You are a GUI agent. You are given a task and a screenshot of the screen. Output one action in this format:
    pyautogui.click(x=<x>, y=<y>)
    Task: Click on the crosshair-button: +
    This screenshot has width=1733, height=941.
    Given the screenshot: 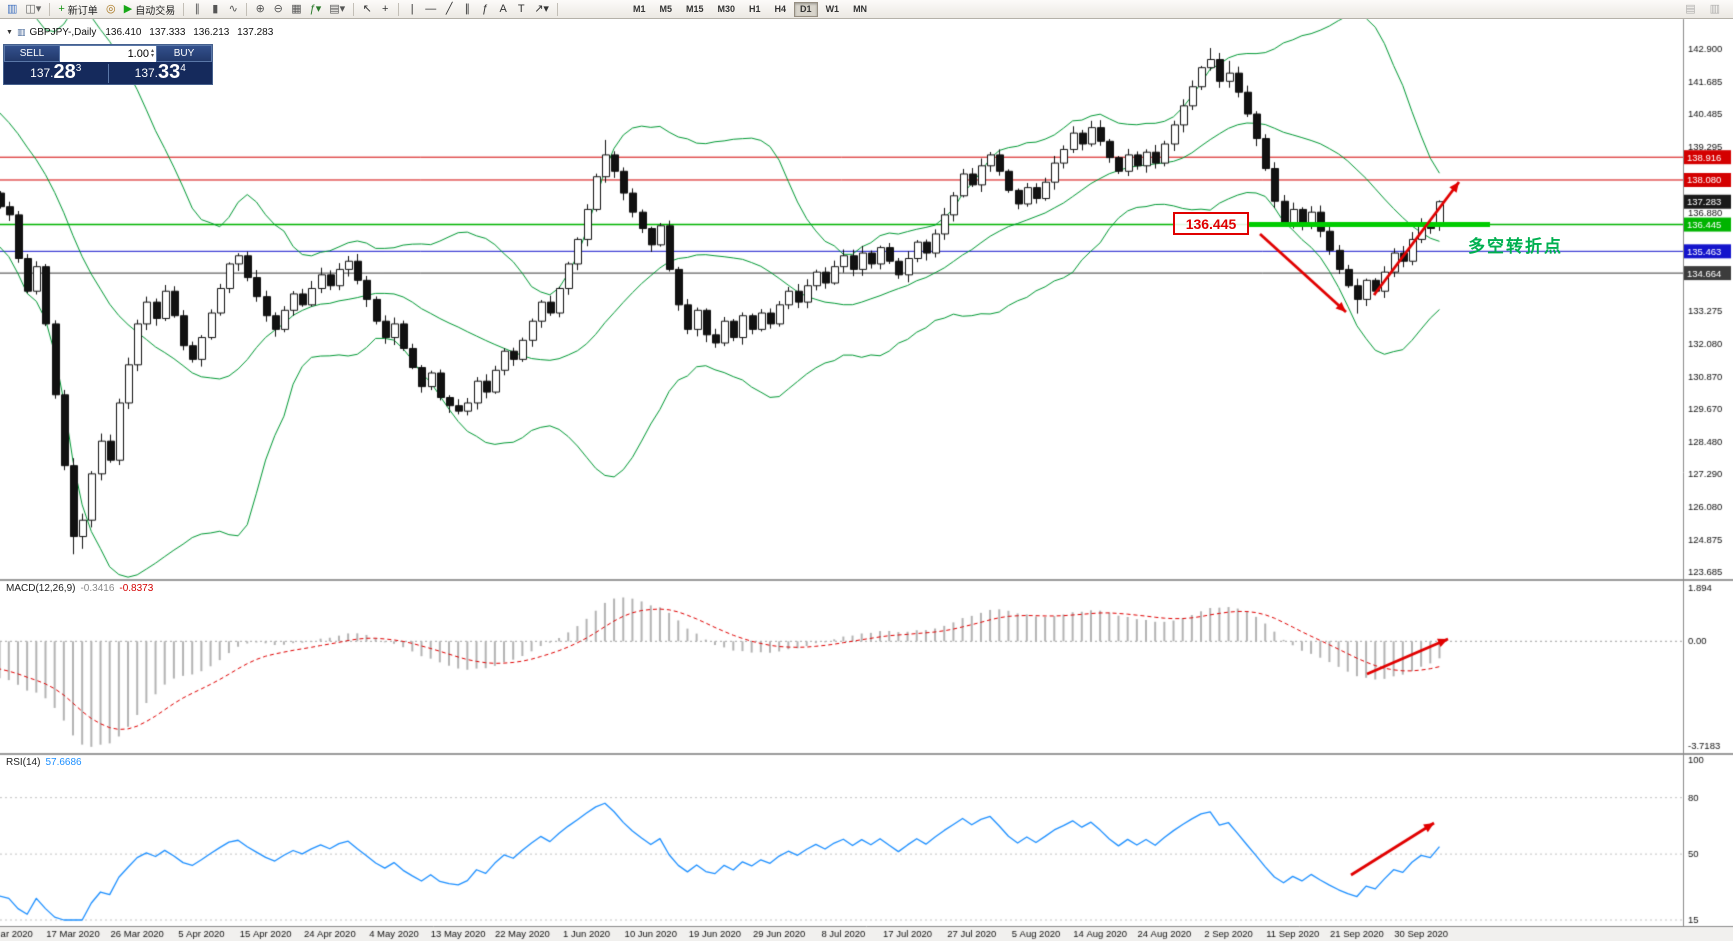 What is the action you would take?
    pyautogui.click(x=385, y=9)
    